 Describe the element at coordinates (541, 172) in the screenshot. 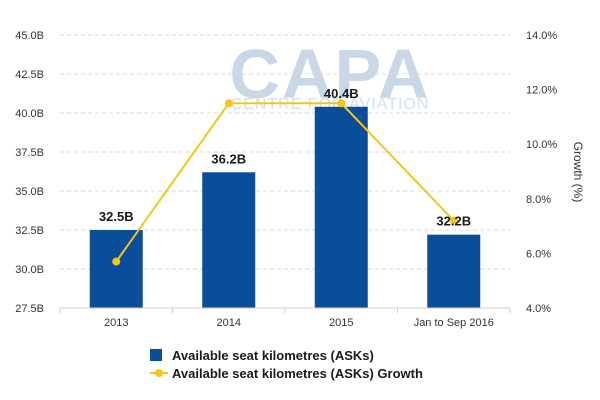

I see `right-axis-ticks: 4.0% 6.0% 8.0% 10.0% 12.0% 14.0%` at that location.